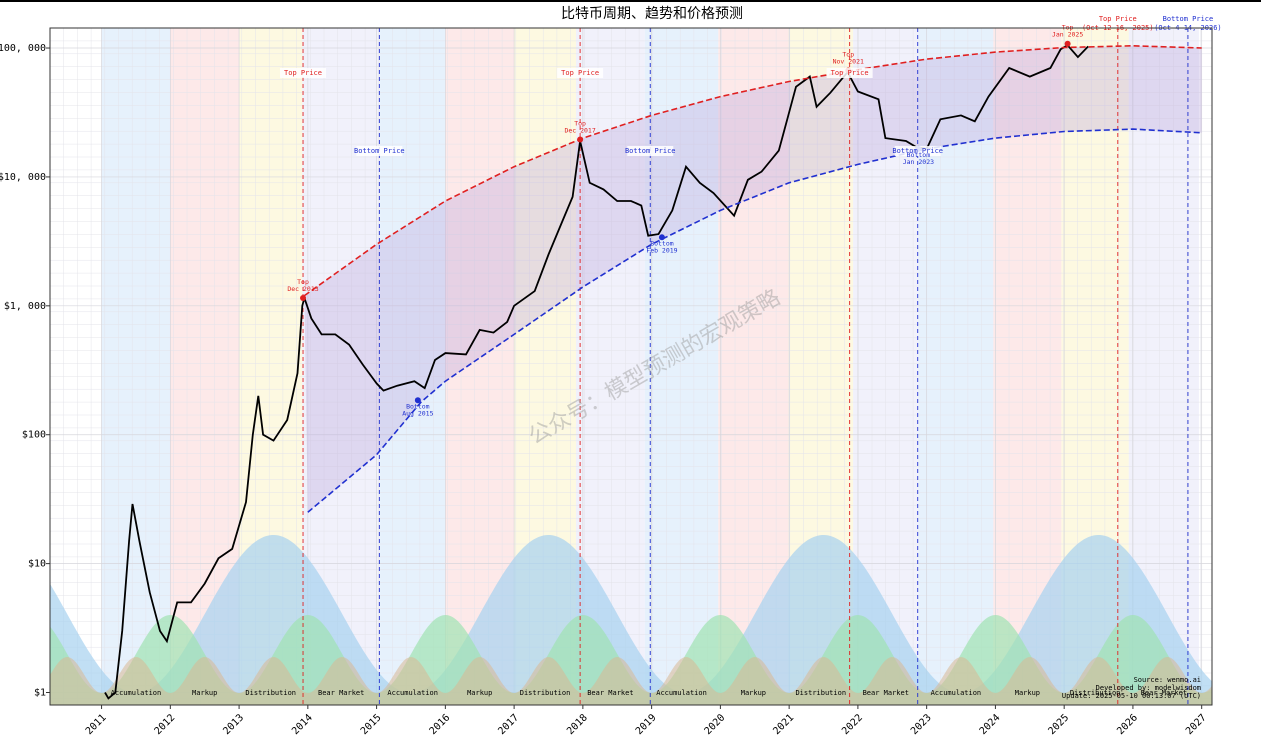 The height and width of the screenshot is (735, 1261). Describe the element at coordinates (96, 723) in the screenshot. I see `x-tick-label: 2011` at that location.